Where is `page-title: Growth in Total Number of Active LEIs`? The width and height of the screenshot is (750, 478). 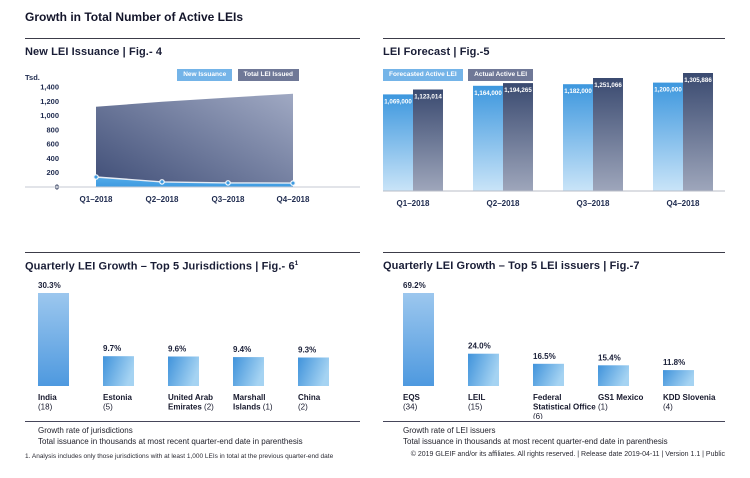 page-title: Growth in Total Number of Active LEIs is located at coordinates (134, 17).